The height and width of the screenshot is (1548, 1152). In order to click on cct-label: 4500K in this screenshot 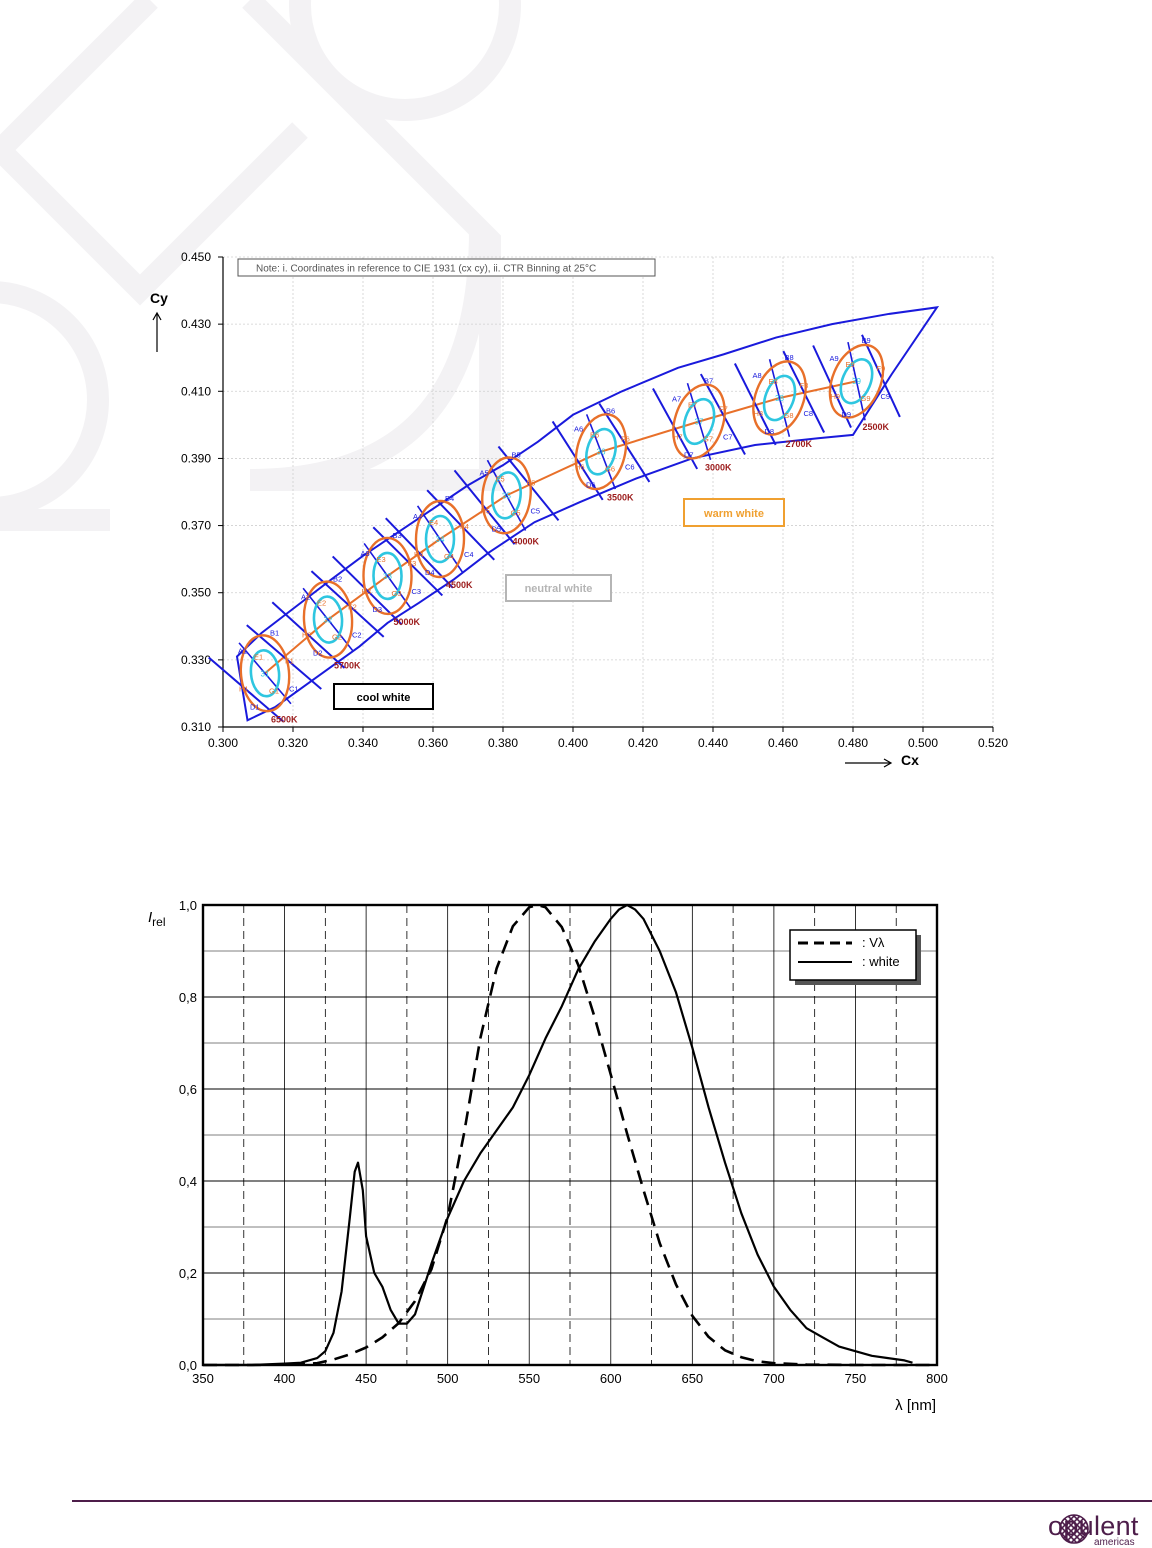, I will do `click(459, 585)`.